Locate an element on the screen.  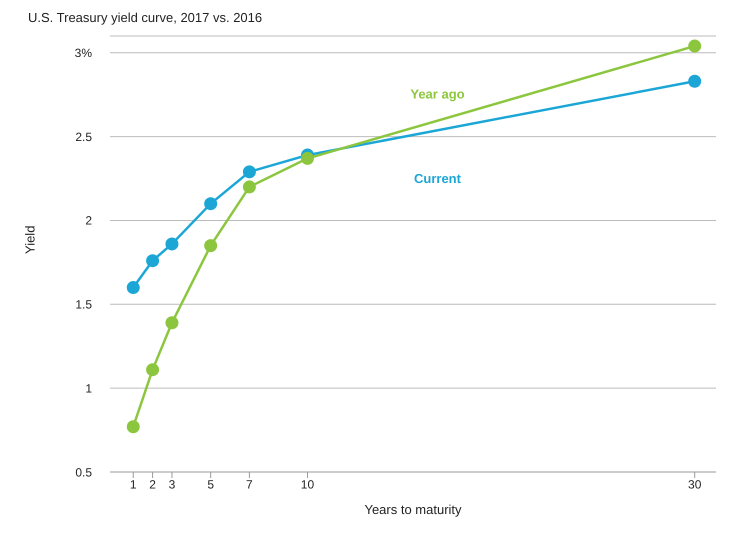
y-axis-title: Yield is located at coordinates (30, 240).